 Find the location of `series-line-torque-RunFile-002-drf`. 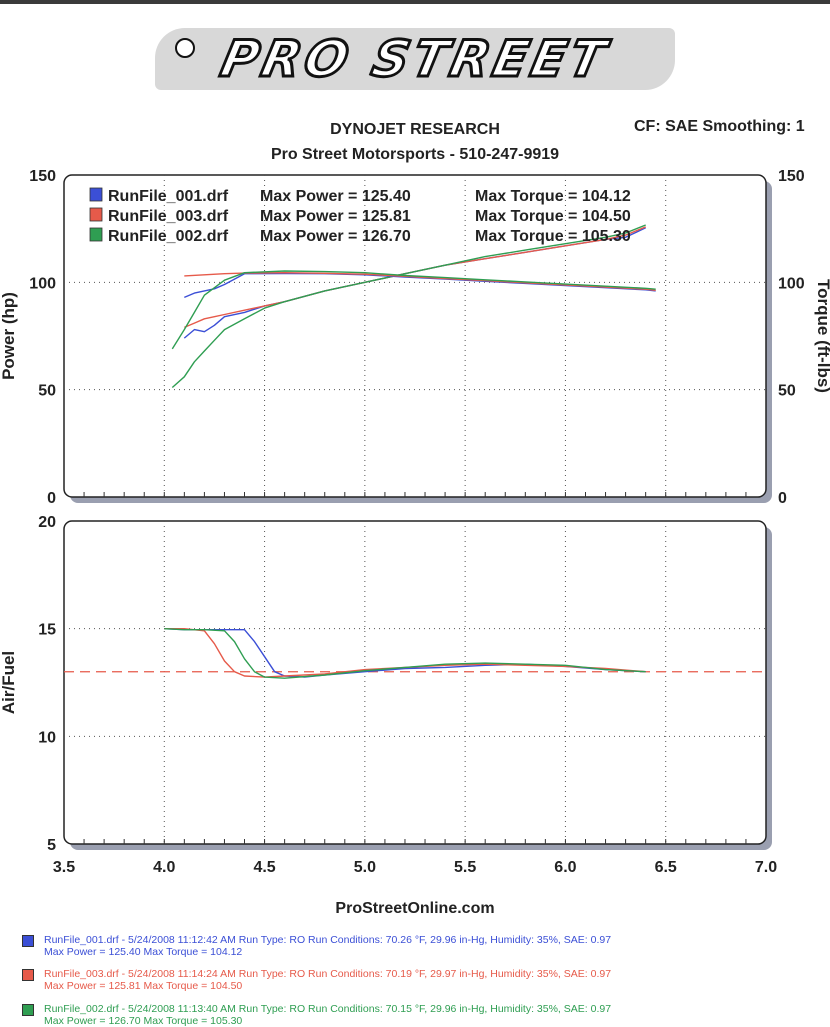

series-line-torque-RunFile-002-drf is located at coordinates (413, 310).